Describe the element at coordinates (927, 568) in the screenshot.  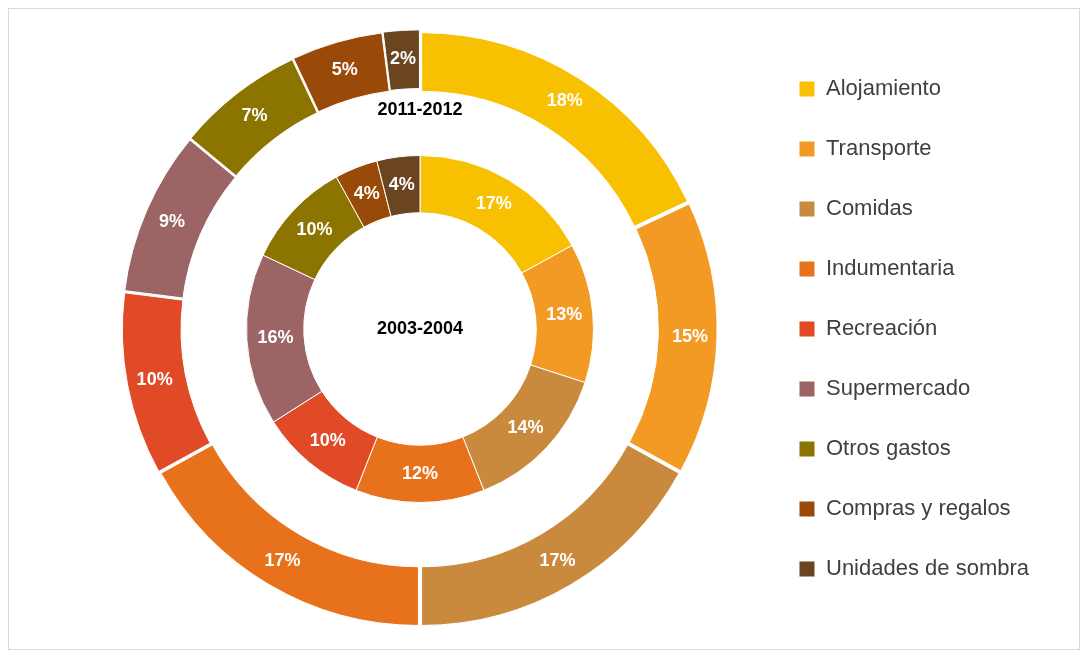
I see `legend-label: Unidades de sombra` at that location.